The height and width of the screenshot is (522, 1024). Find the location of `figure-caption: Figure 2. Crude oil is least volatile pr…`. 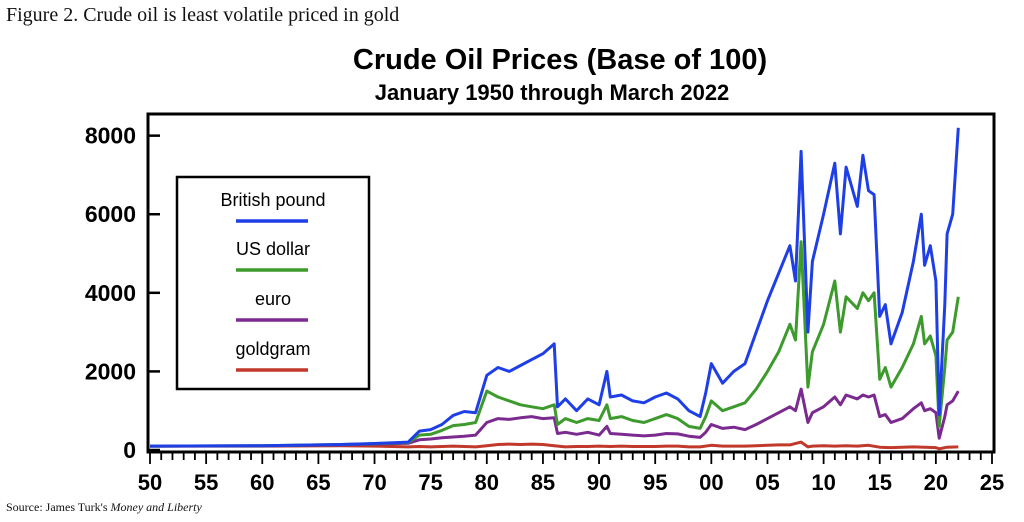

figure-caption: Figure 2. Crude oil is least volatile pr… is located at coordinates (203, 15).